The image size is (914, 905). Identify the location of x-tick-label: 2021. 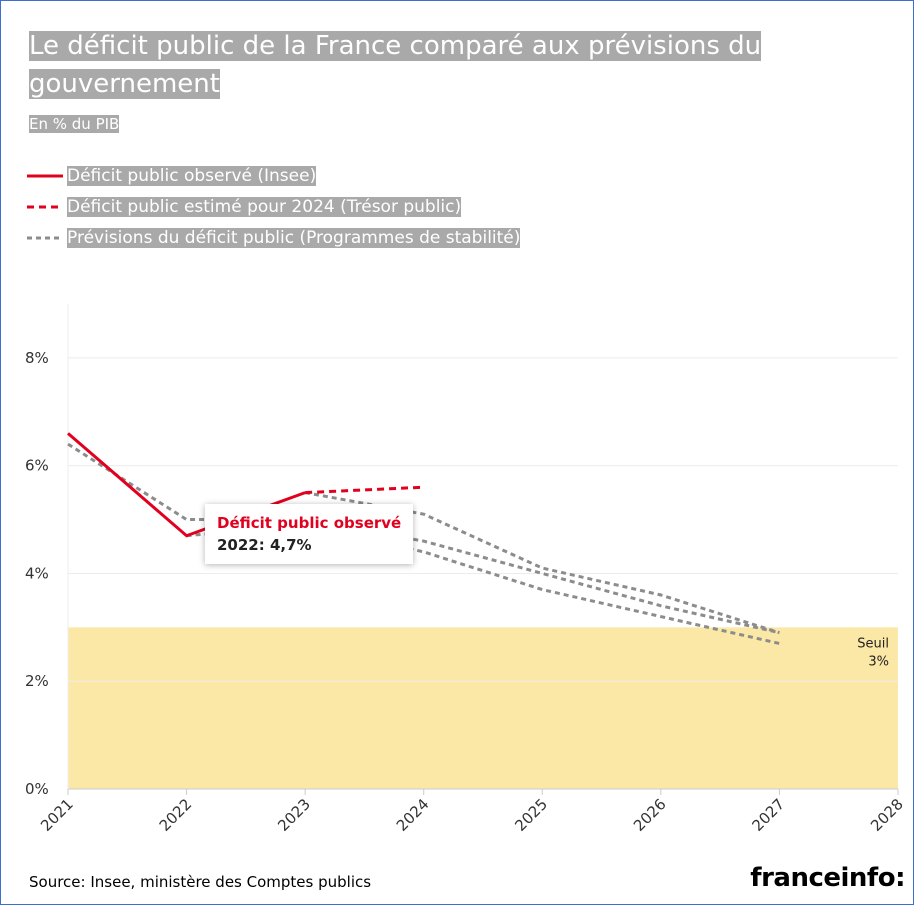
(57, 815).